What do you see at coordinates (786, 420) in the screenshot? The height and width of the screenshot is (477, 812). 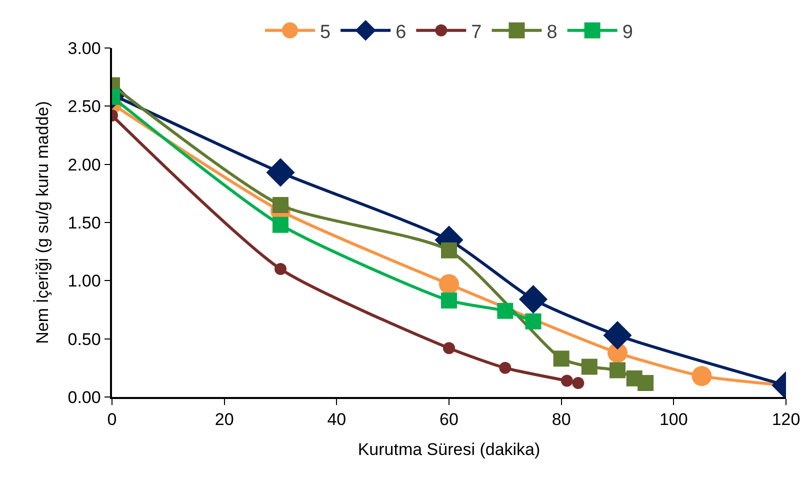 I see `x-tick-label: 120` at bounding box center [786, 420].